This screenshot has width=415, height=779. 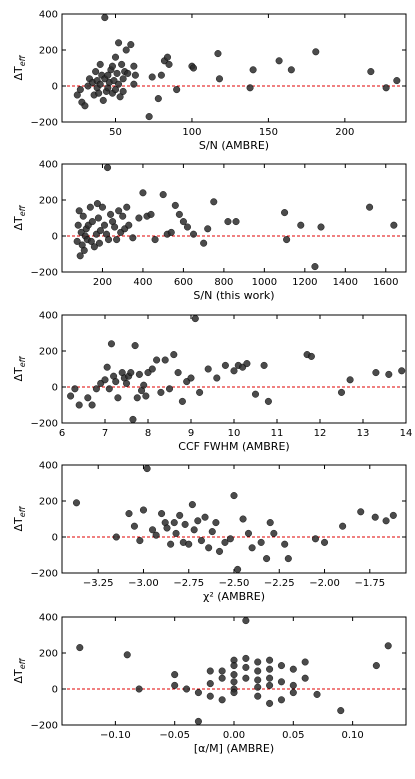 I want to click on y-tick-label: 400, so click(x=48, y=618).